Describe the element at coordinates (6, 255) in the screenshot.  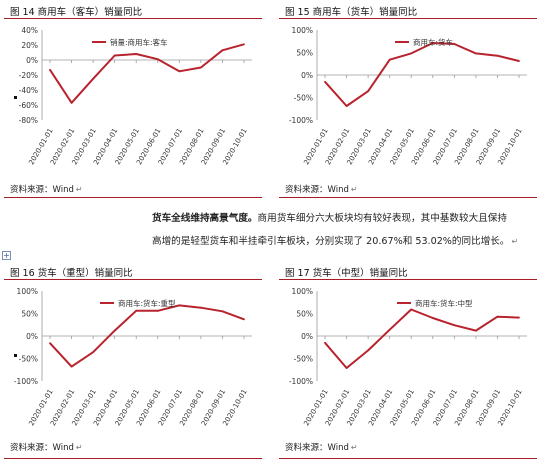
I see `table-anchor-icon: +` at that location.